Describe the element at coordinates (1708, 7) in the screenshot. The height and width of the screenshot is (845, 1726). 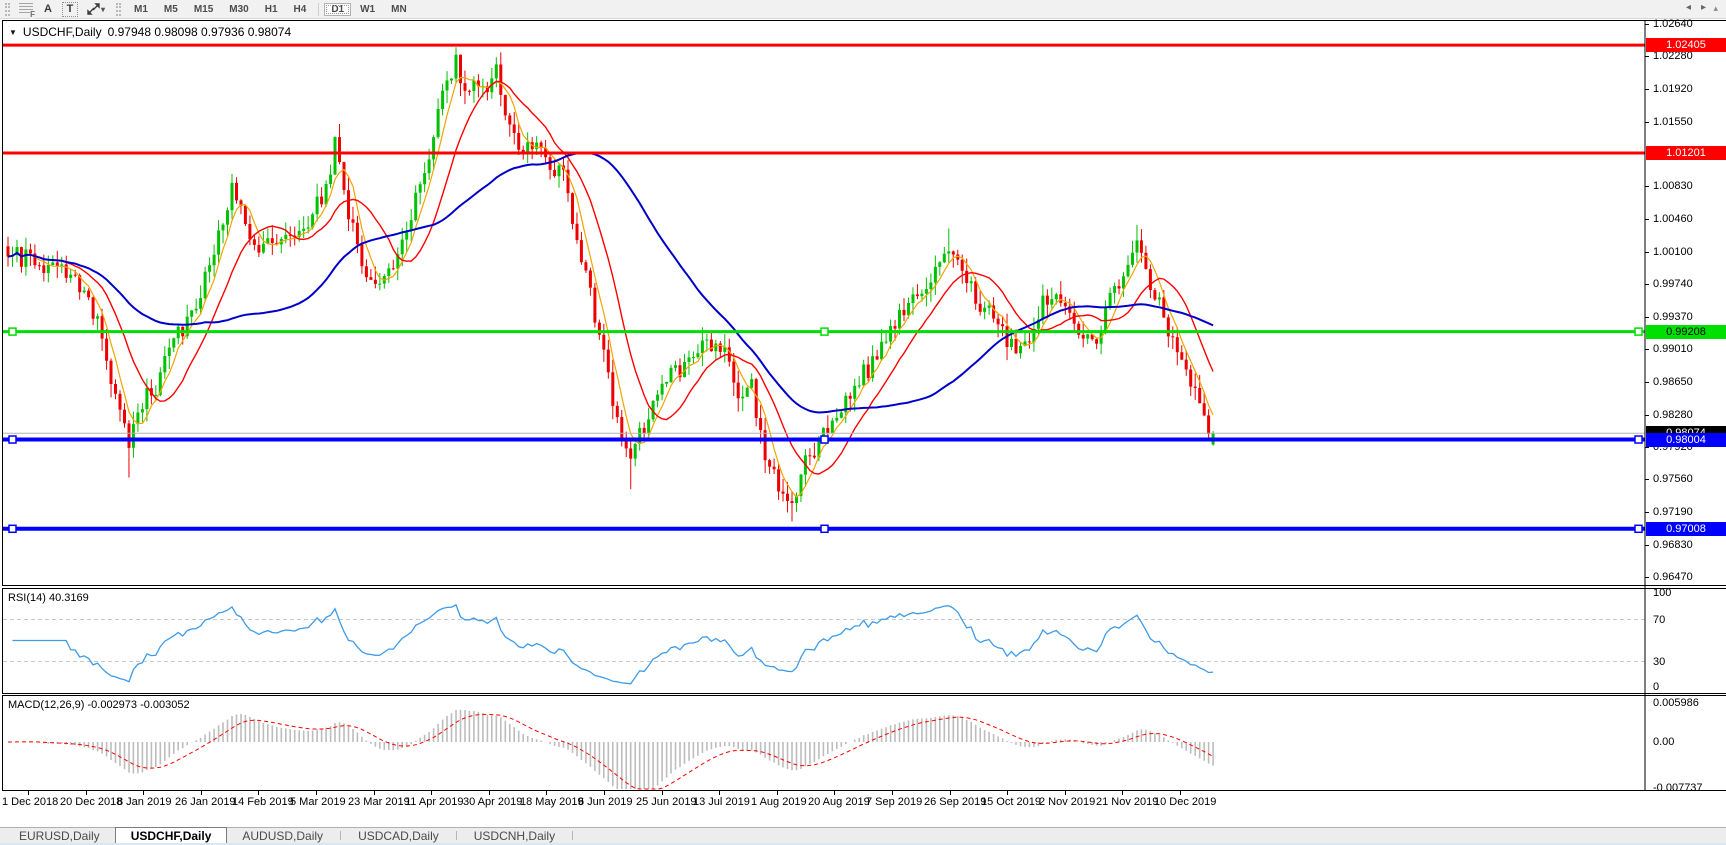
I see `tab-scroll-right-icon: ▸` at that location.